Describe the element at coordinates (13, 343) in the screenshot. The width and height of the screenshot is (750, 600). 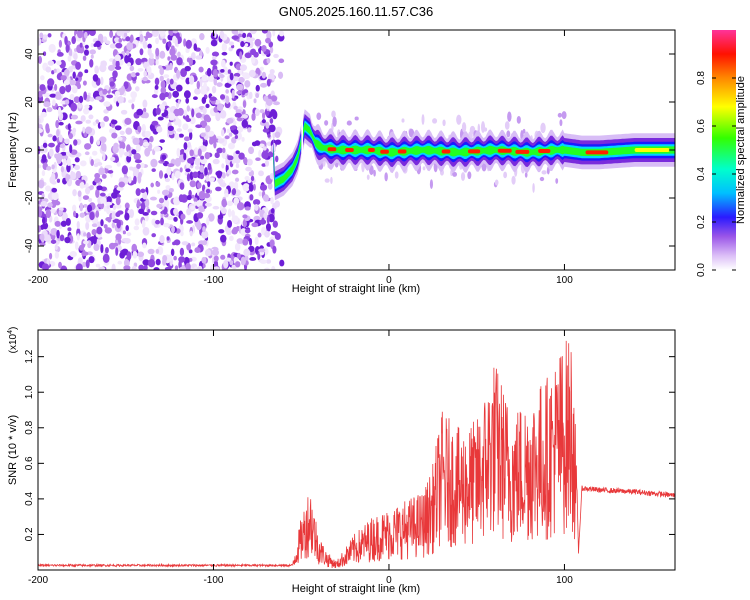
I see `snr-scale-prefix: (x10` at that location.